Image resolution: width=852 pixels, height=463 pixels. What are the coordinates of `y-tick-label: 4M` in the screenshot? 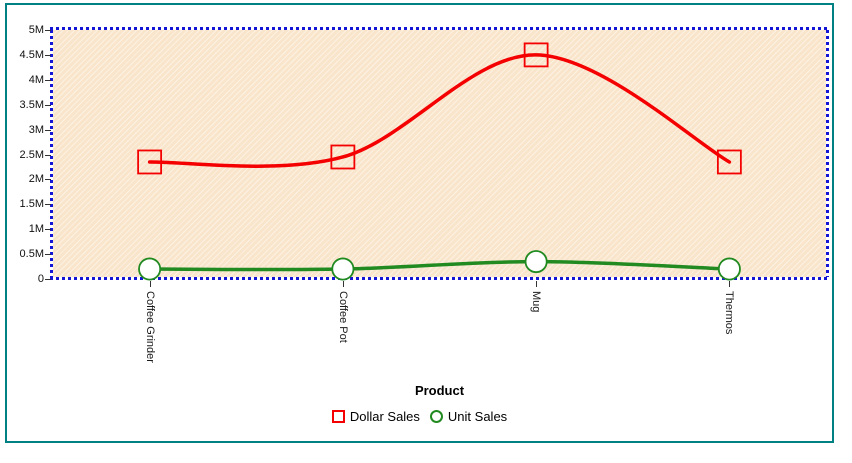 It's located at (36, 79).